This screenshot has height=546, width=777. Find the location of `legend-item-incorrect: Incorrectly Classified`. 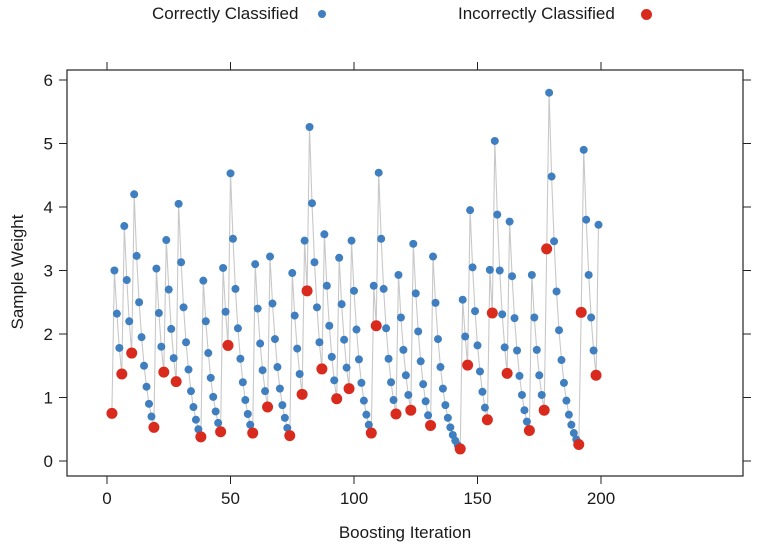

legend-item-incorrect: Incorrectly Classified is located at coordinates (555, 14).